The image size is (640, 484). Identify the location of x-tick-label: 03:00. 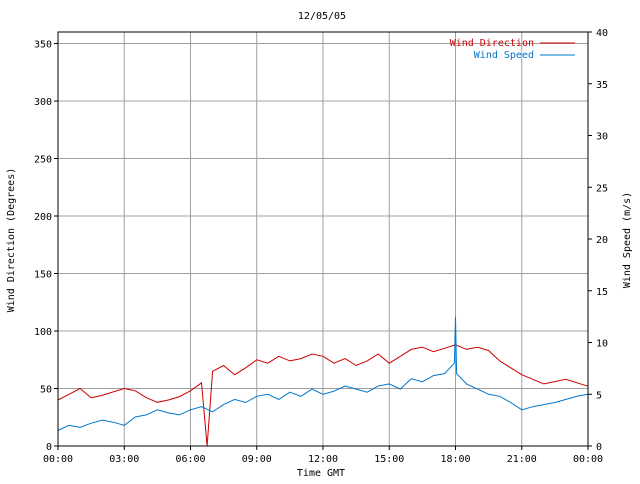
(124, 459).